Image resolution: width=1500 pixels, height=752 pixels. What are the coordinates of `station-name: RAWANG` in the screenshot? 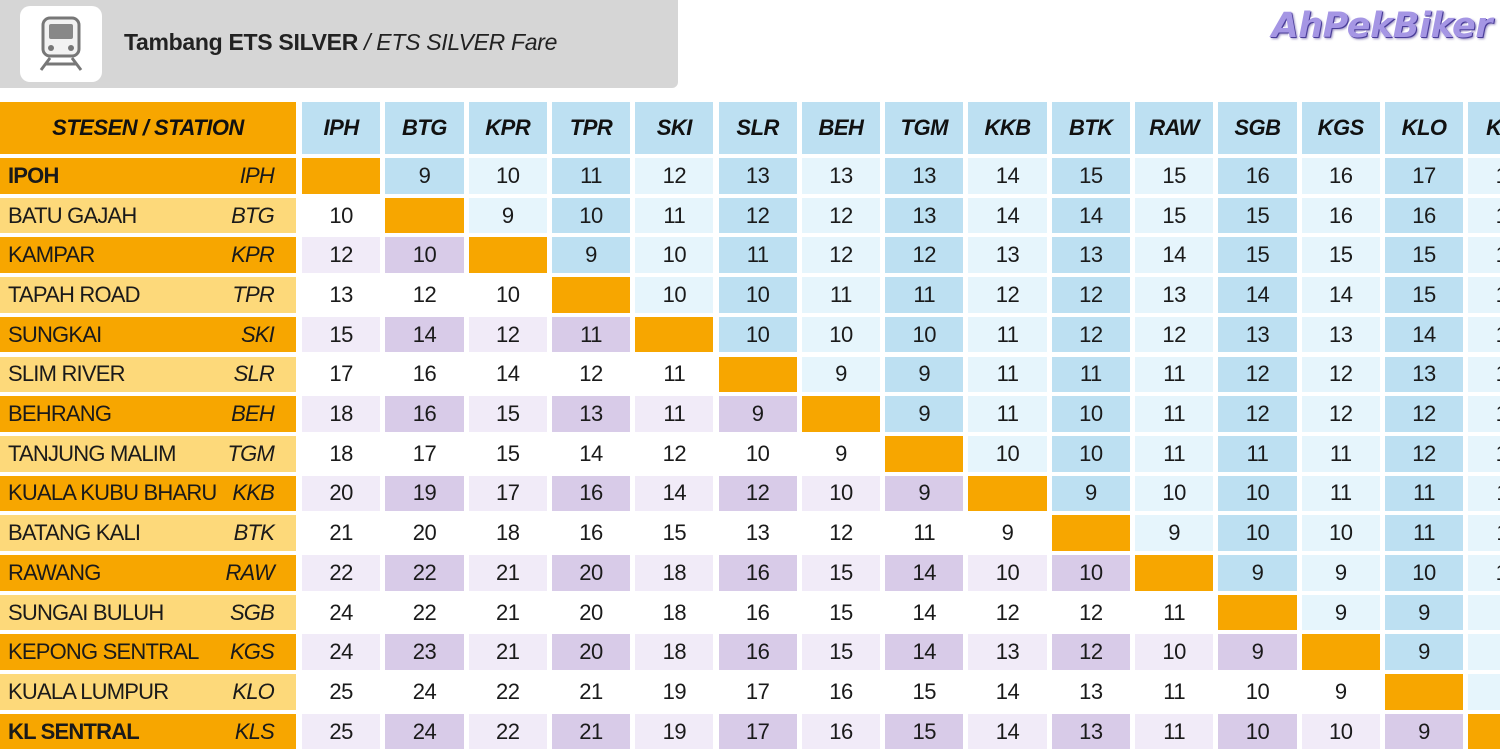 It's located at (54, 572).